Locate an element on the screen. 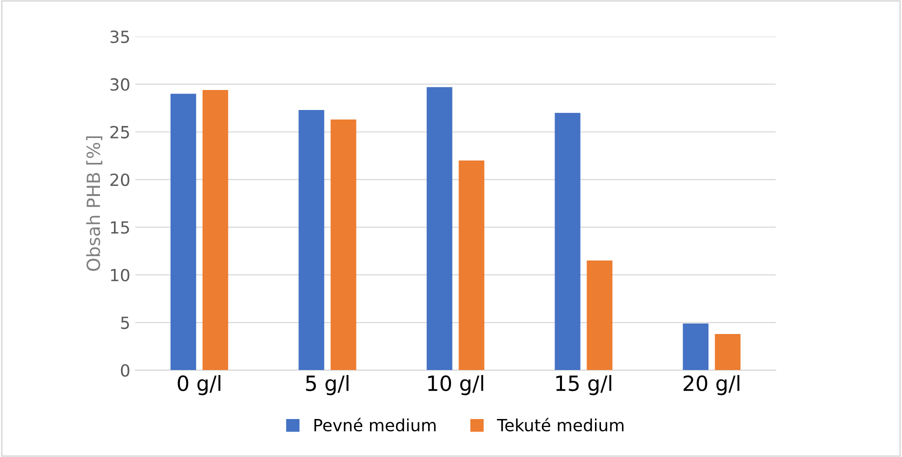  x-tick-label: 10 g/l is located at coordinates (456, 385).